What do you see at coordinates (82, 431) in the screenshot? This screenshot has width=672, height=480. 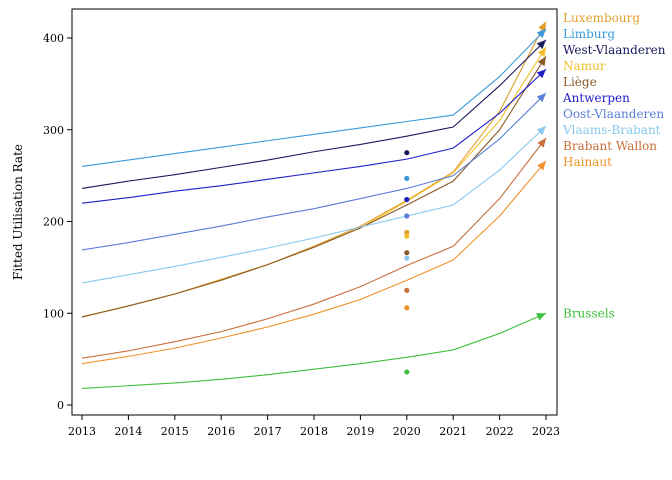 I see `x-tick-label: 2013` at bounding box center [82, 431].